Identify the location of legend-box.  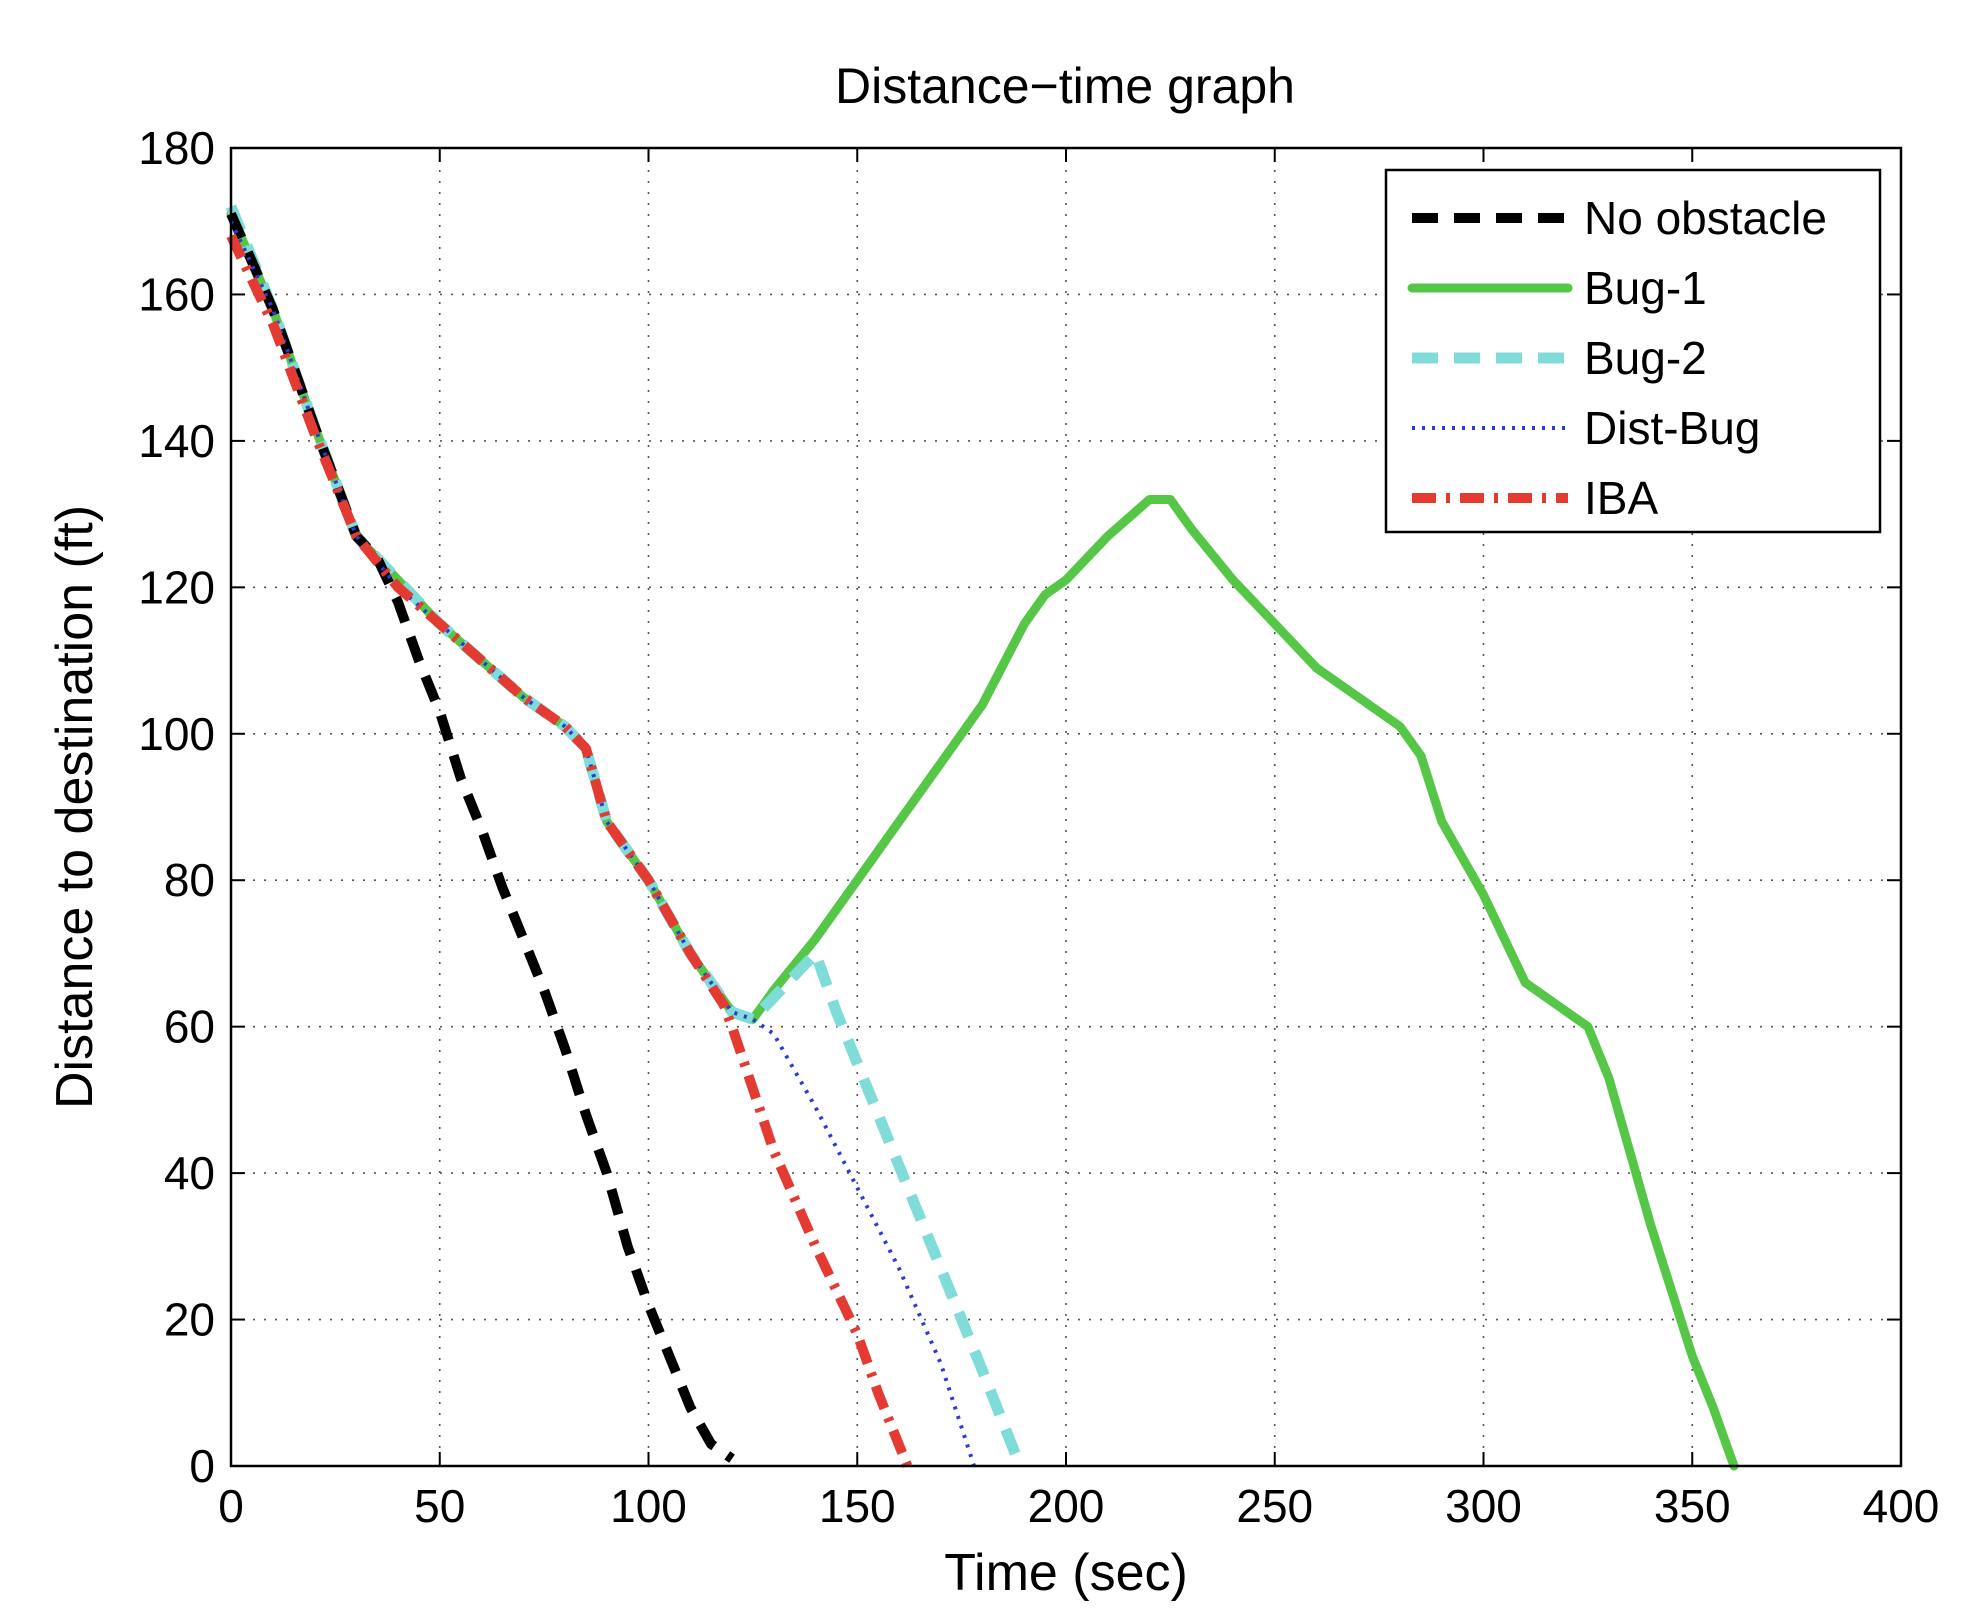
(1633, 351).